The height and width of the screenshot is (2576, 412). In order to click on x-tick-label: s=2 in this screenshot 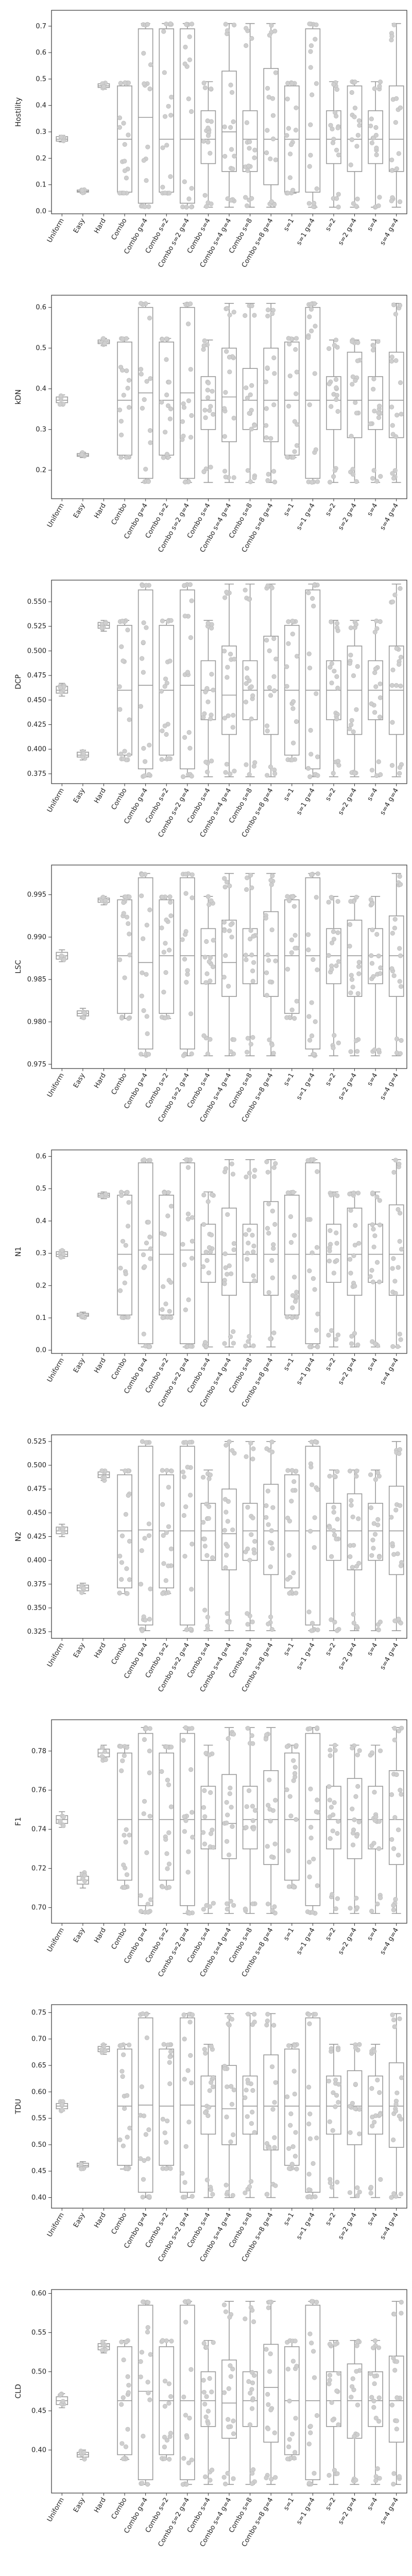, I will do `click(330, 1934)`.